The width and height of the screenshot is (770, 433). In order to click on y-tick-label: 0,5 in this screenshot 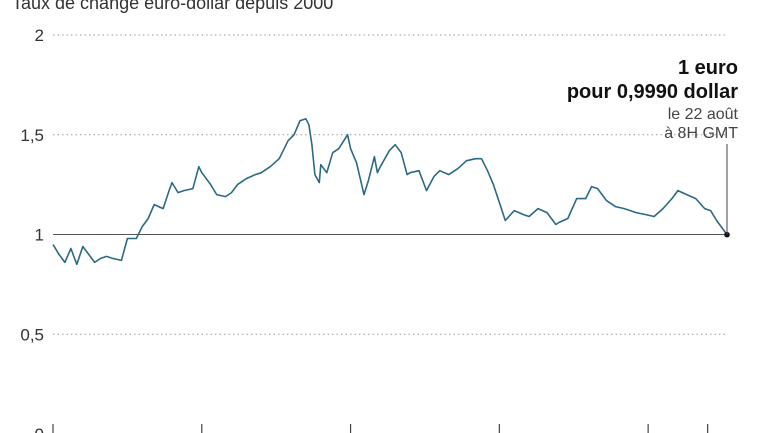, I will do `click(32, 334)`.